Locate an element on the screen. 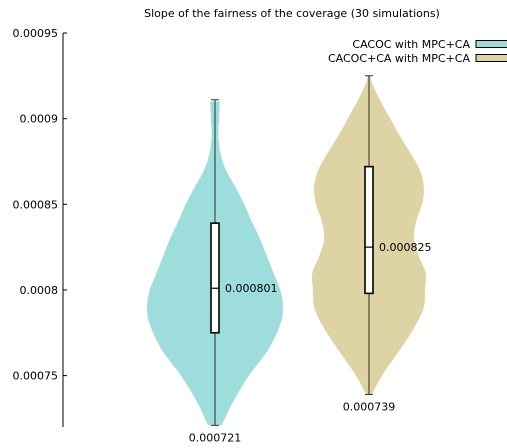 The image size is (507, 448). min-label: 0.000721 is located at coordinates (215, 437).